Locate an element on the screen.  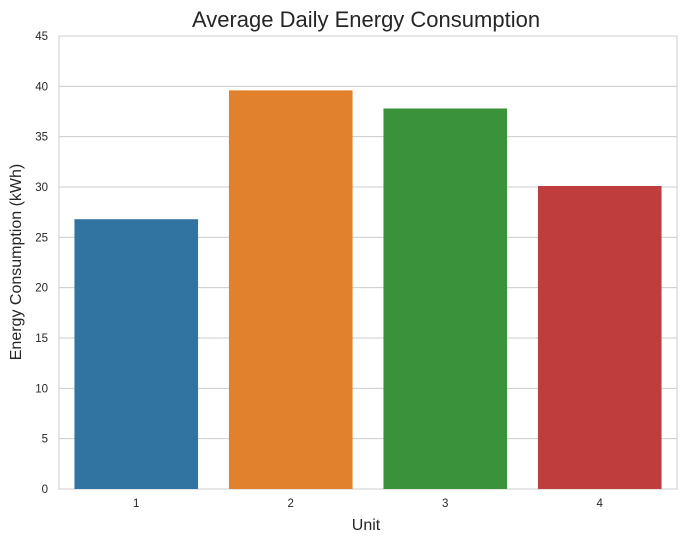
y-tick-label: 35 is located at coordinates (41, 138).